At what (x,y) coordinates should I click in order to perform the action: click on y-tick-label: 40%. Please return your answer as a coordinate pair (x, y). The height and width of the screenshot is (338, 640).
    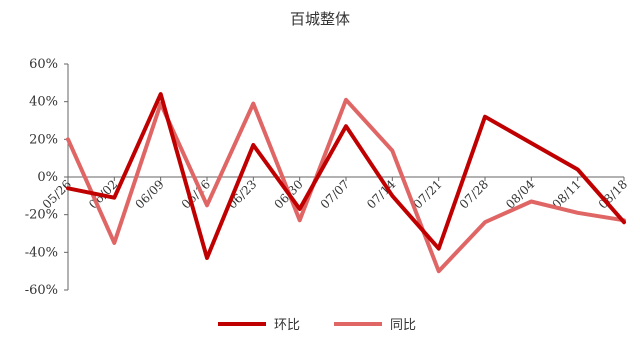
    Looking at the image, I should click on (43, 102).